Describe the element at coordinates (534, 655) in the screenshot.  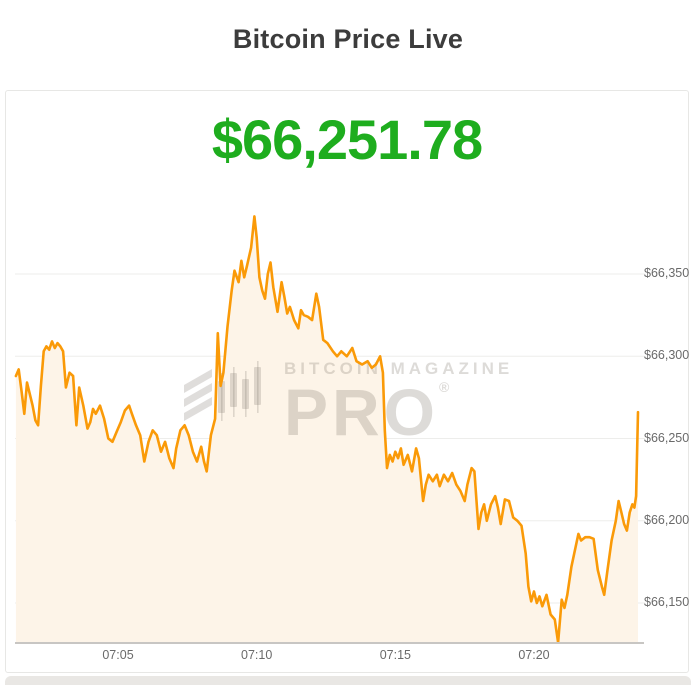
I see `x-axis-label: 07:20` at that location.